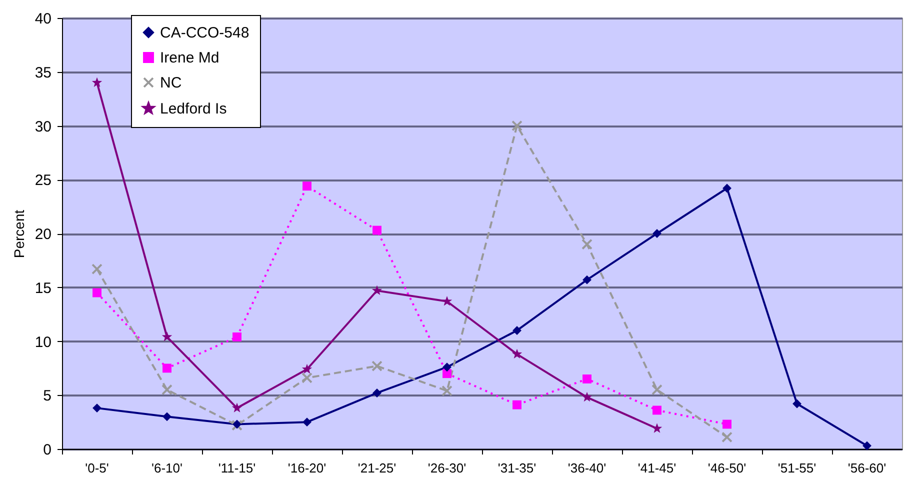 Image resolution: width=907 pixels, height=491 pixels. I want to click on legend-label: Irene Md, so click(190, 58).